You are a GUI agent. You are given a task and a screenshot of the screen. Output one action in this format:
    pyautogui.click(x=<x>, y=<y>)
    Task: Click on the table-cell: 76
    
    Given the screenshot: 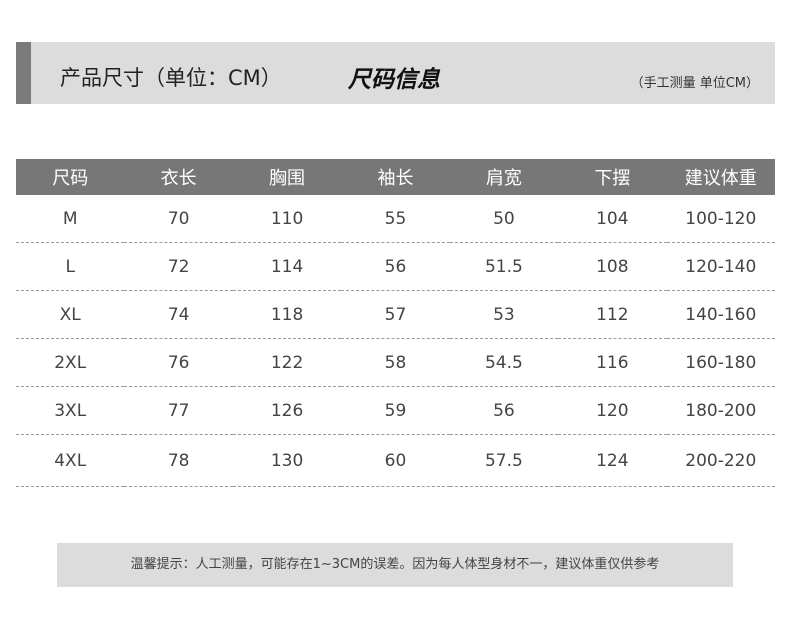 What is the action you would take?
    pyautogui.click(x=178, y=362)
    